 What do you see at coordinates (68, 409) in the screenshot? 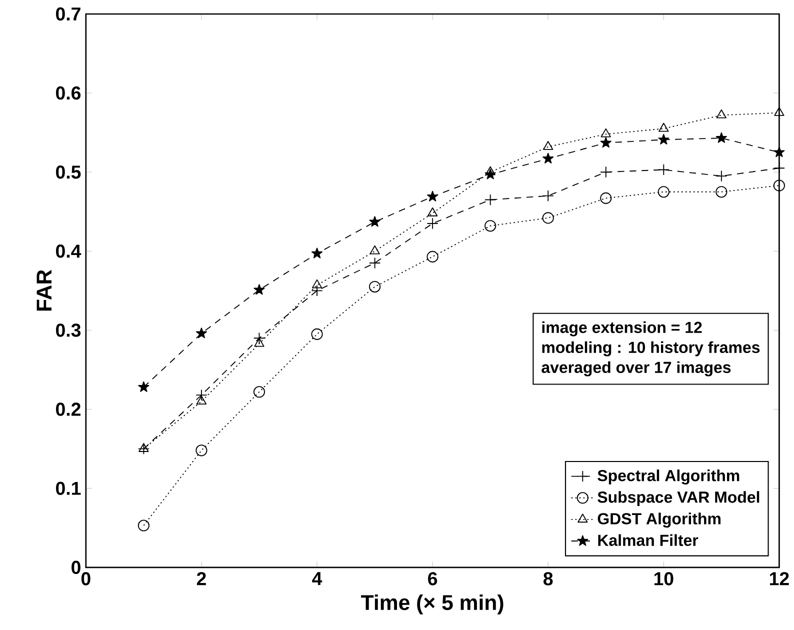
I see `y-tick-label: 0.2` at bounding box center [68, 409].